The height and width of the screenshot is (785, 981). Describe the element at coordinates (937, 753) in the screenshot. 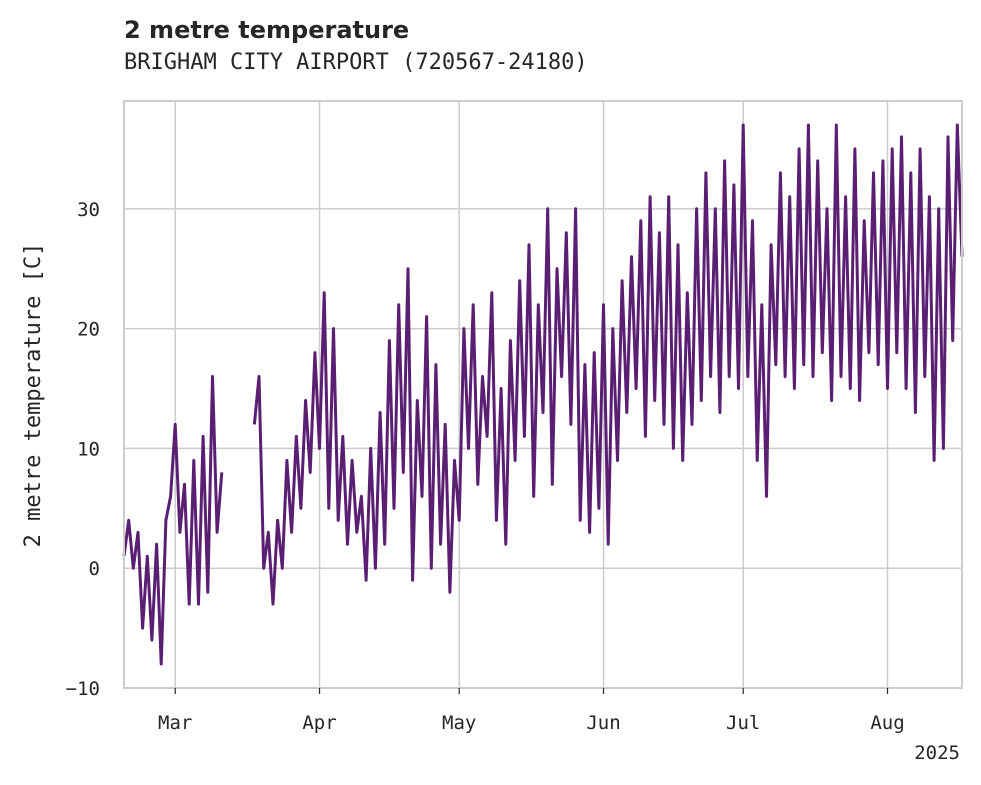

I see `year-label: 2025` at that location.